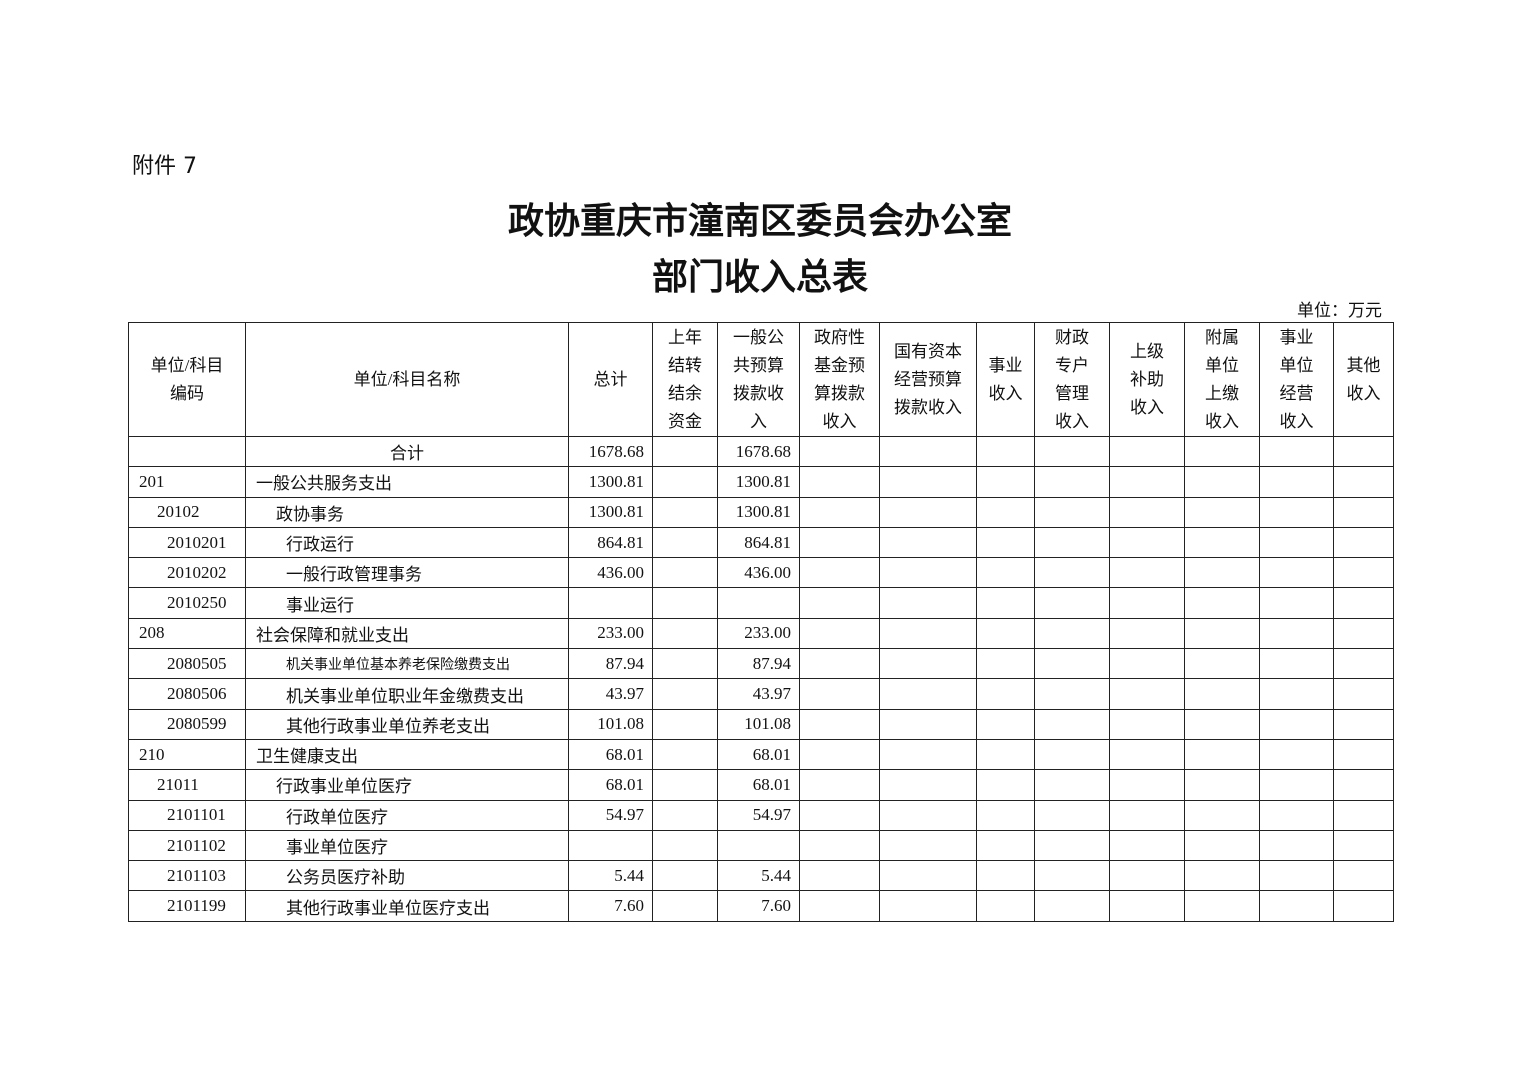 This screenshot has width=1520, height=1074. Describe the element at coordinates (187, 512) in the screenshot. I see `code-cell: 20102` at that location.